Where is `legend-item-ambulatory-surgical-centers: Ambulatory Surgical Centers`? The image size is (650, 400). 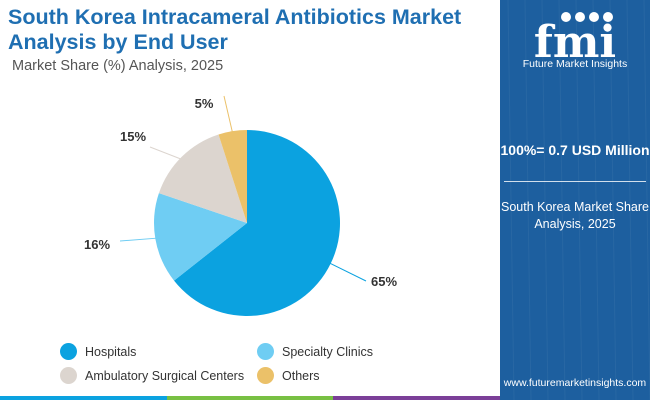 legend-item-ambulatory-surgical-centers: Ambulatory Surgical Centers is located at coordinates (152, 375).